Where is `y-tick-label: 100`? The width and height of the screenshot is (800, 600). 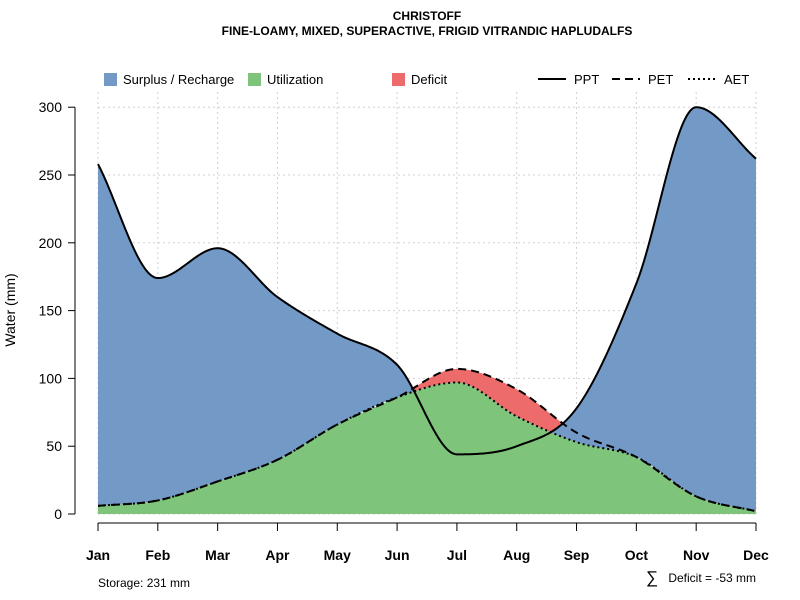 y-tick-label: 100 is located at coordinates (51, 378).